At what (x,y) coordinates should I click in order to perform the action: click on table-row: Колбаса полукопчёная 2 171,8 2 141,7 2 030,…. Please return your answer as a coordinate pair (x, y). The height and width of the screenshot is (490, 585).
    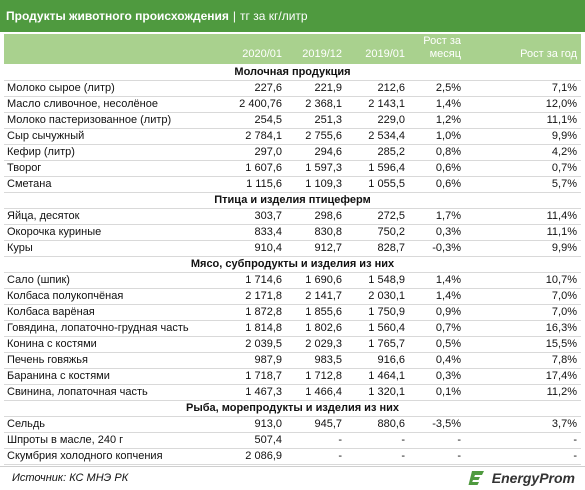
    Looking at the image, I should click on (292, 296).